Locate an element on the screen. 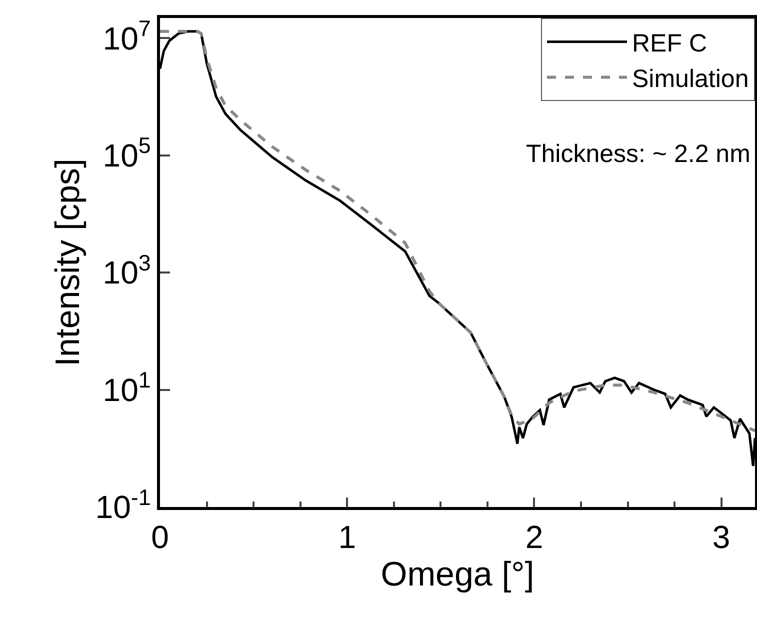  y-tick-label: 10$^{-1}$ is located at coordinates (123, 505).